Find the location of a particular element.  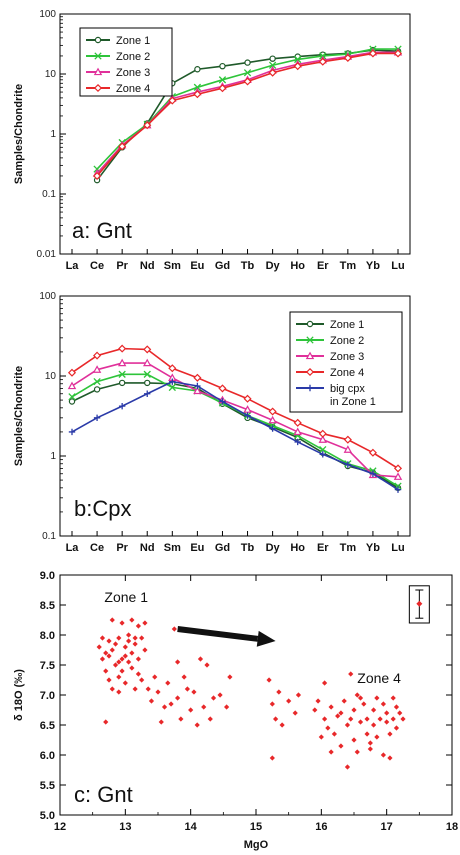

panel-0-category-label: Er is located at coordinates (323, 266).